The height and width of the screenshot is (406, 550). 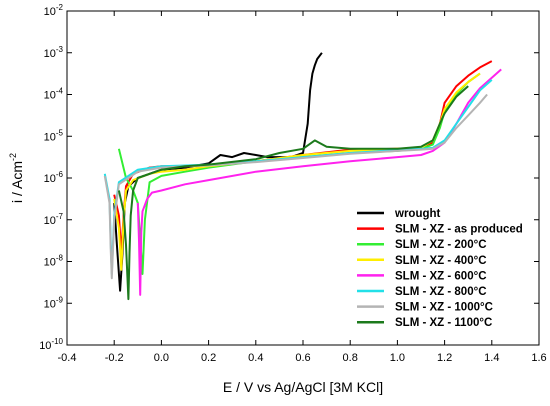 I want to click on y-tick-label: 10⁻³, so click(x=54, y=52).